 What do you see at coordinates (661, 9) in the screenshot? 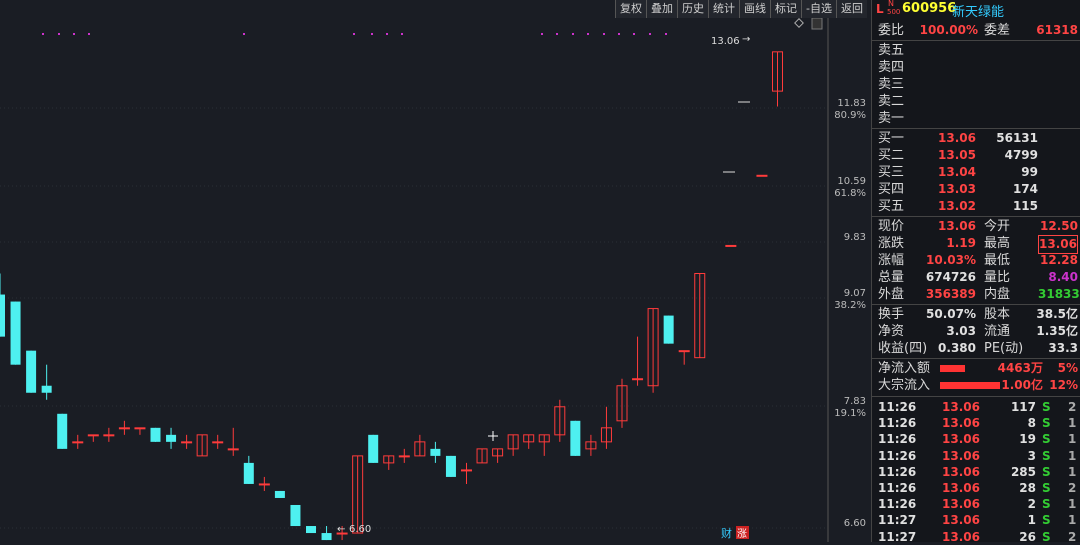
I see `toolbar-button-1: 叠加` at bounding box center [661, 9].